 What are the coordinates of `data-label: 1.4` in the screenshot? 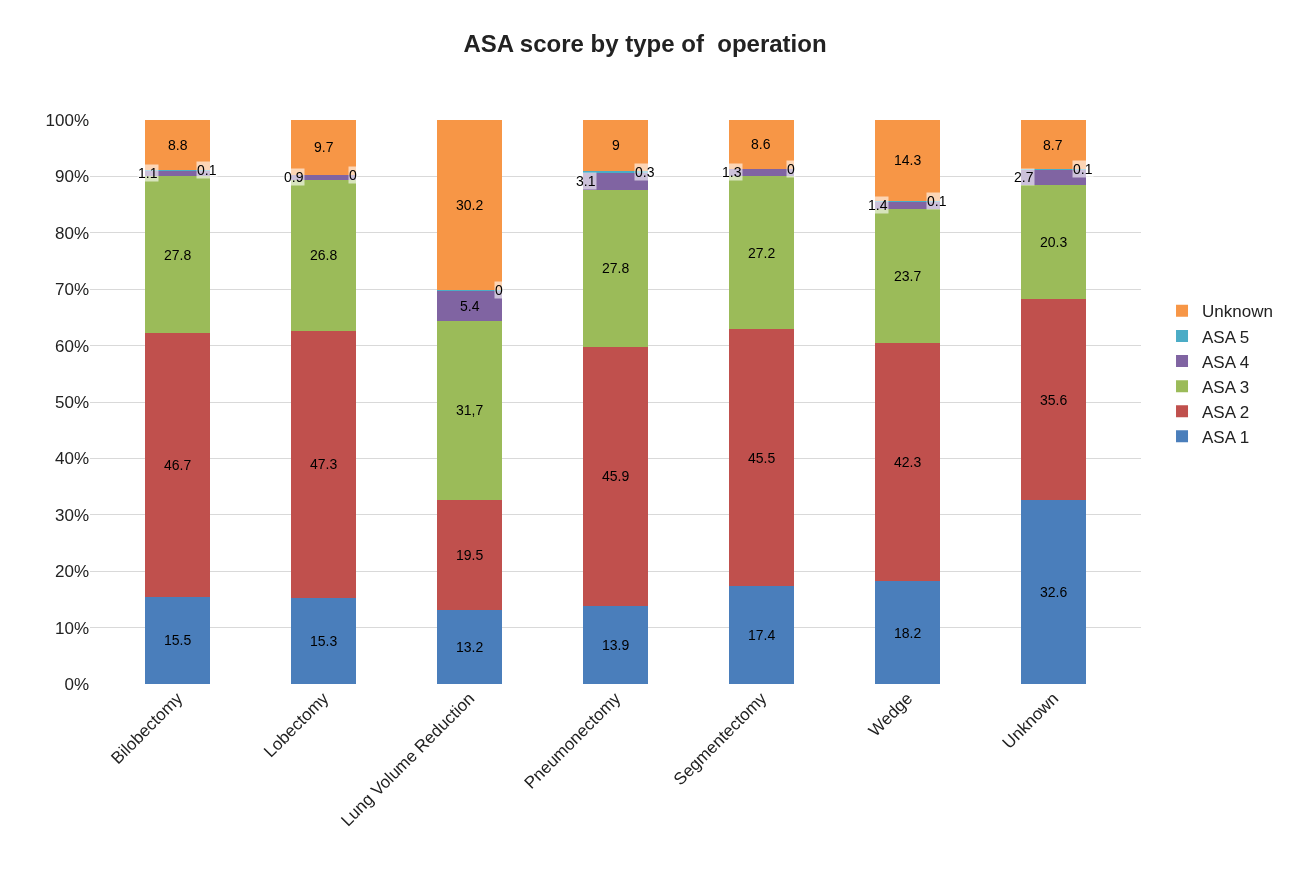 It's located at (878, 205).